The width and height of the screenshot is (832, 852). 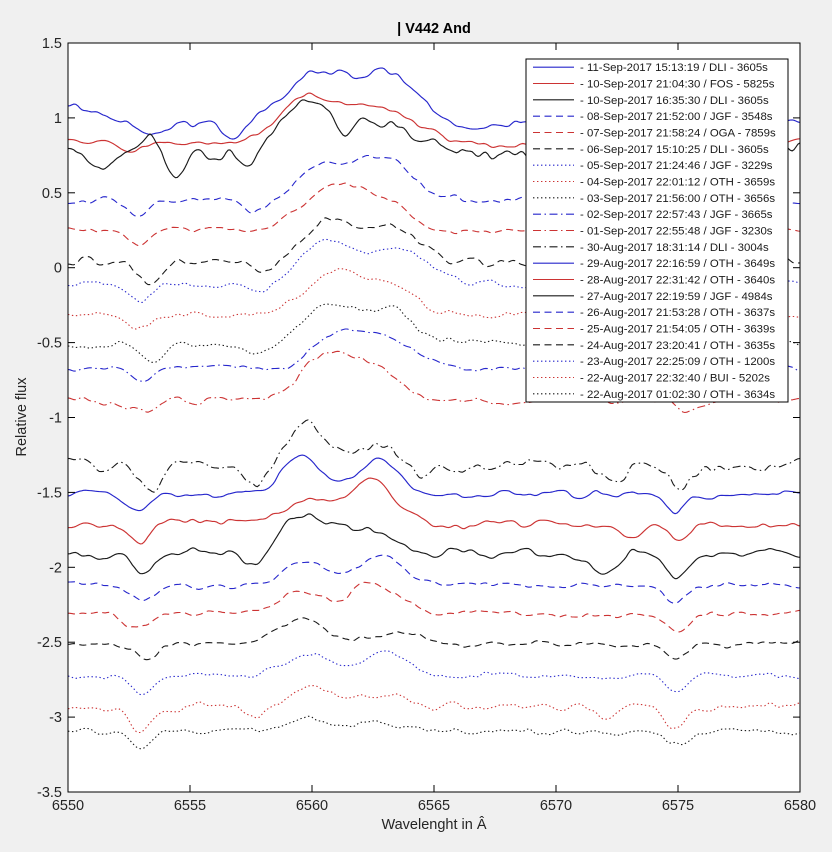 I want to click on legend-item: - 11-Sep-2017 15:13:19 / DLI - 3605s, so click(x=650, y=68).